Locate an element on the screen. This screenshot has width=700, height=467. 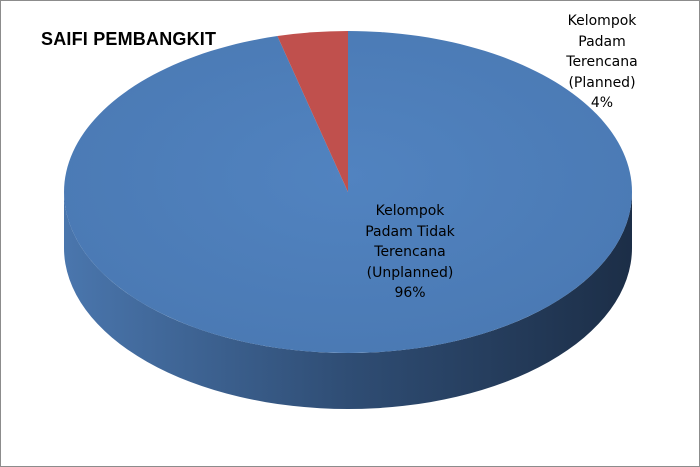
chart-title: SAIFI PEMBANGKIT is located at coordinates (129, 39).